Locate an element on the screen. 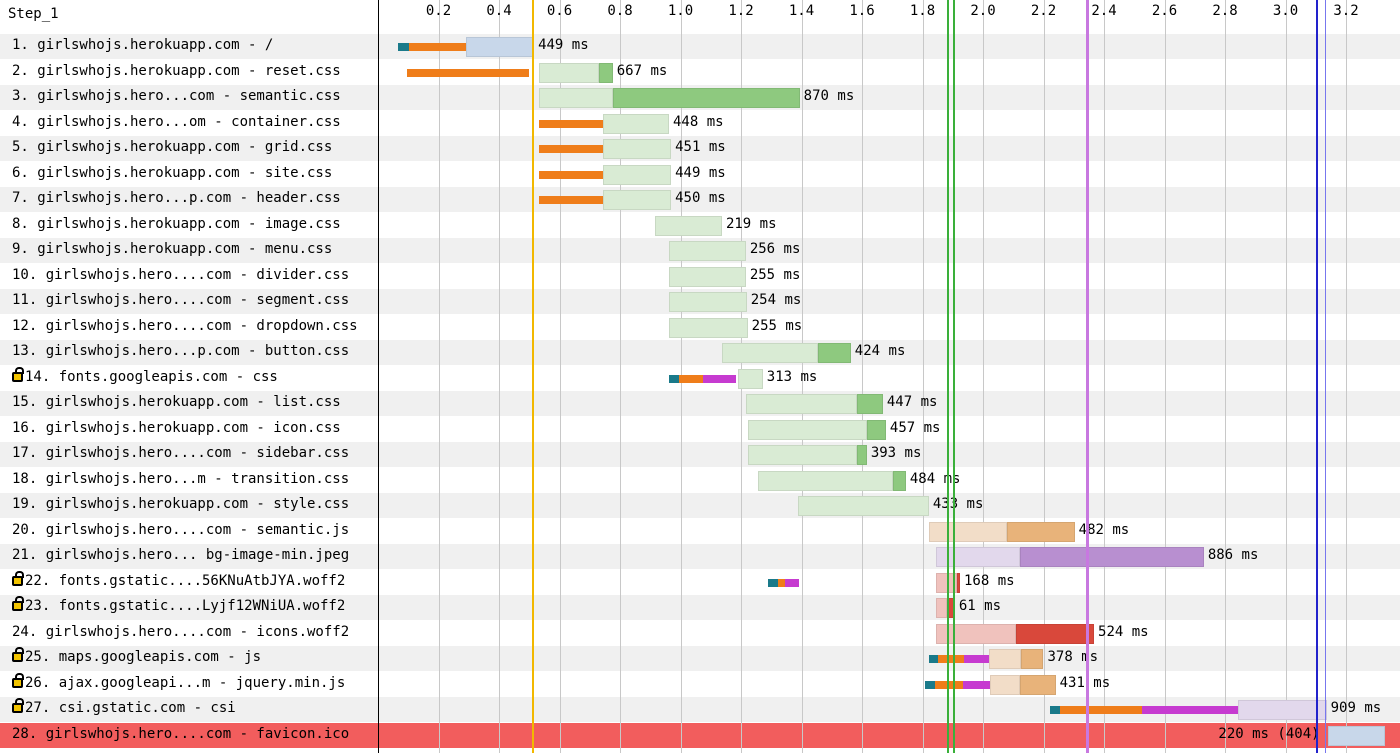  on-load-line is located at coordinates (1087, 376).